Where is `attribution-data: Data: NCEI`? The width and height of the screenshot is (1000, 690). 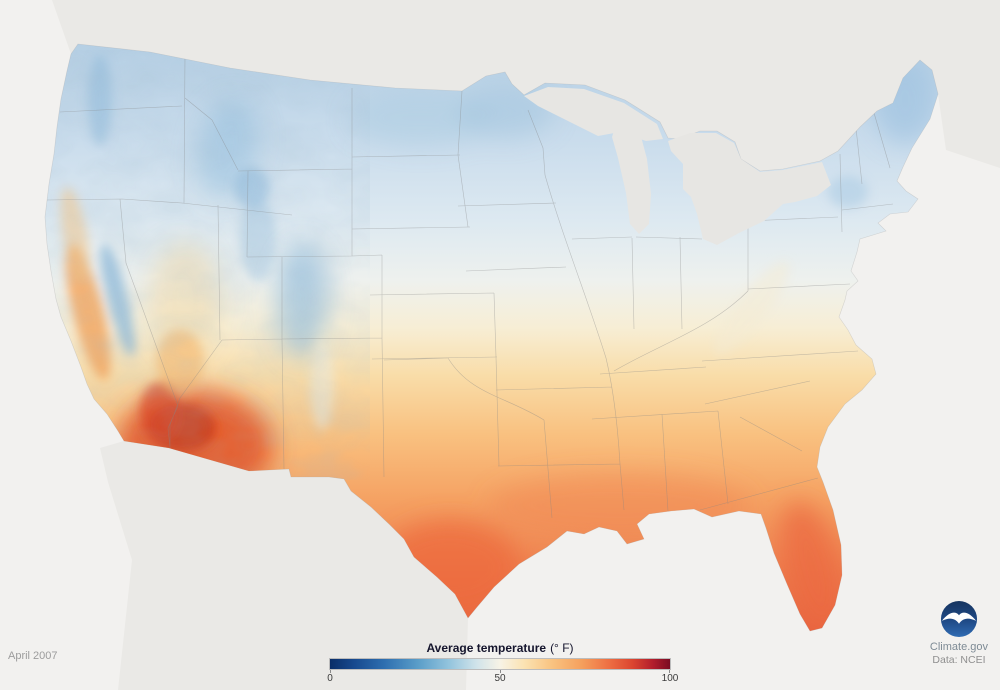 attribution-data: Data: NCEI is located at coordinates (959, 660).